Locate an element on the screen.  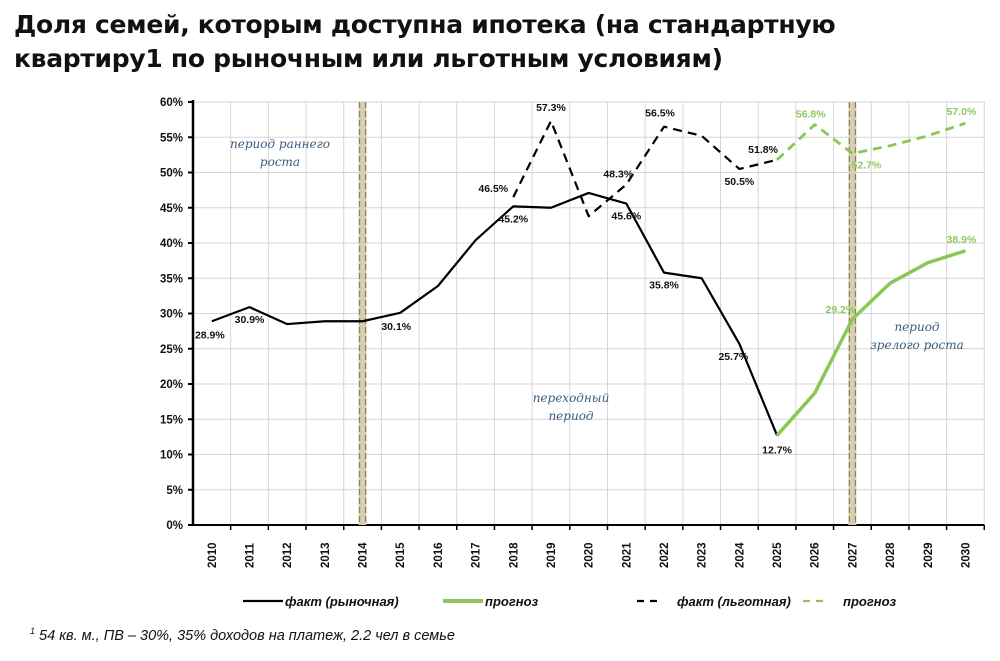
data-label: 45.6% is located at coordinates (626, 217).